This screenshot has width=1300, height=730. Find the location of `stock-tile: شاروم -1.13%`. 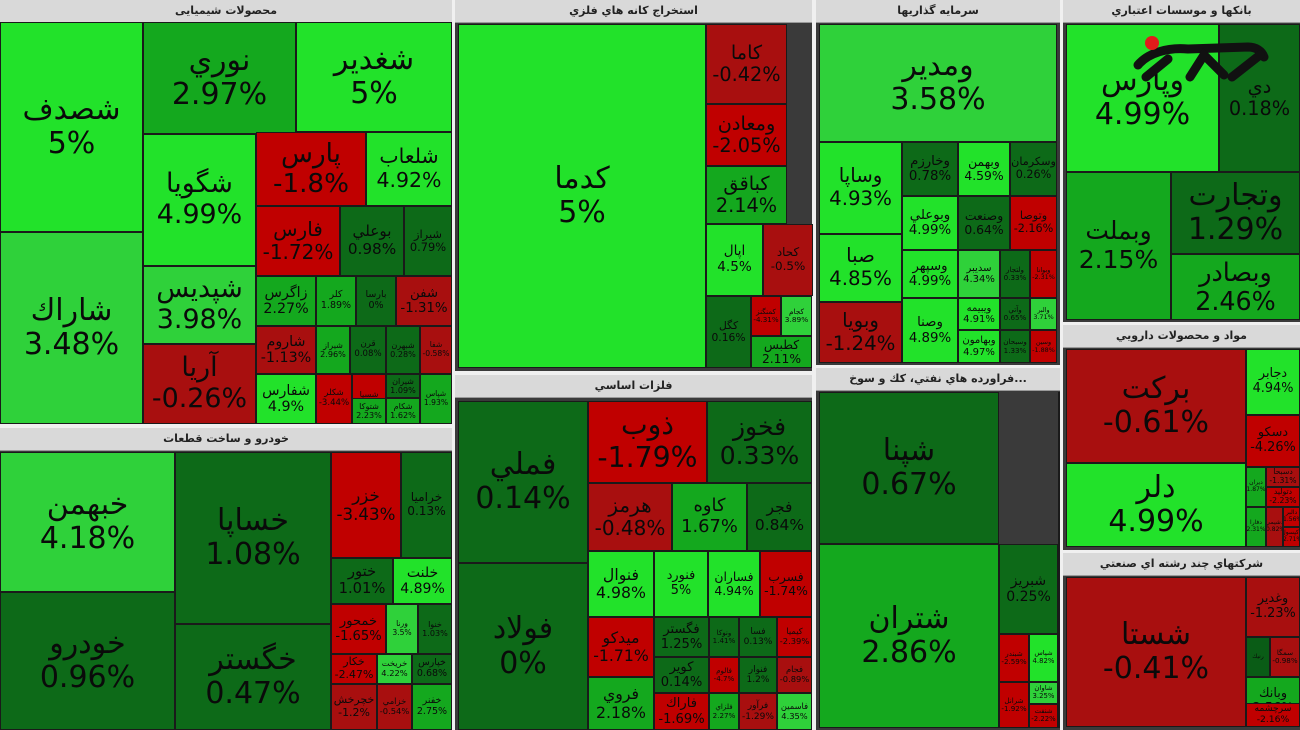

stock-tile: شاروم -1.13% is located at coordinates (286, 350).